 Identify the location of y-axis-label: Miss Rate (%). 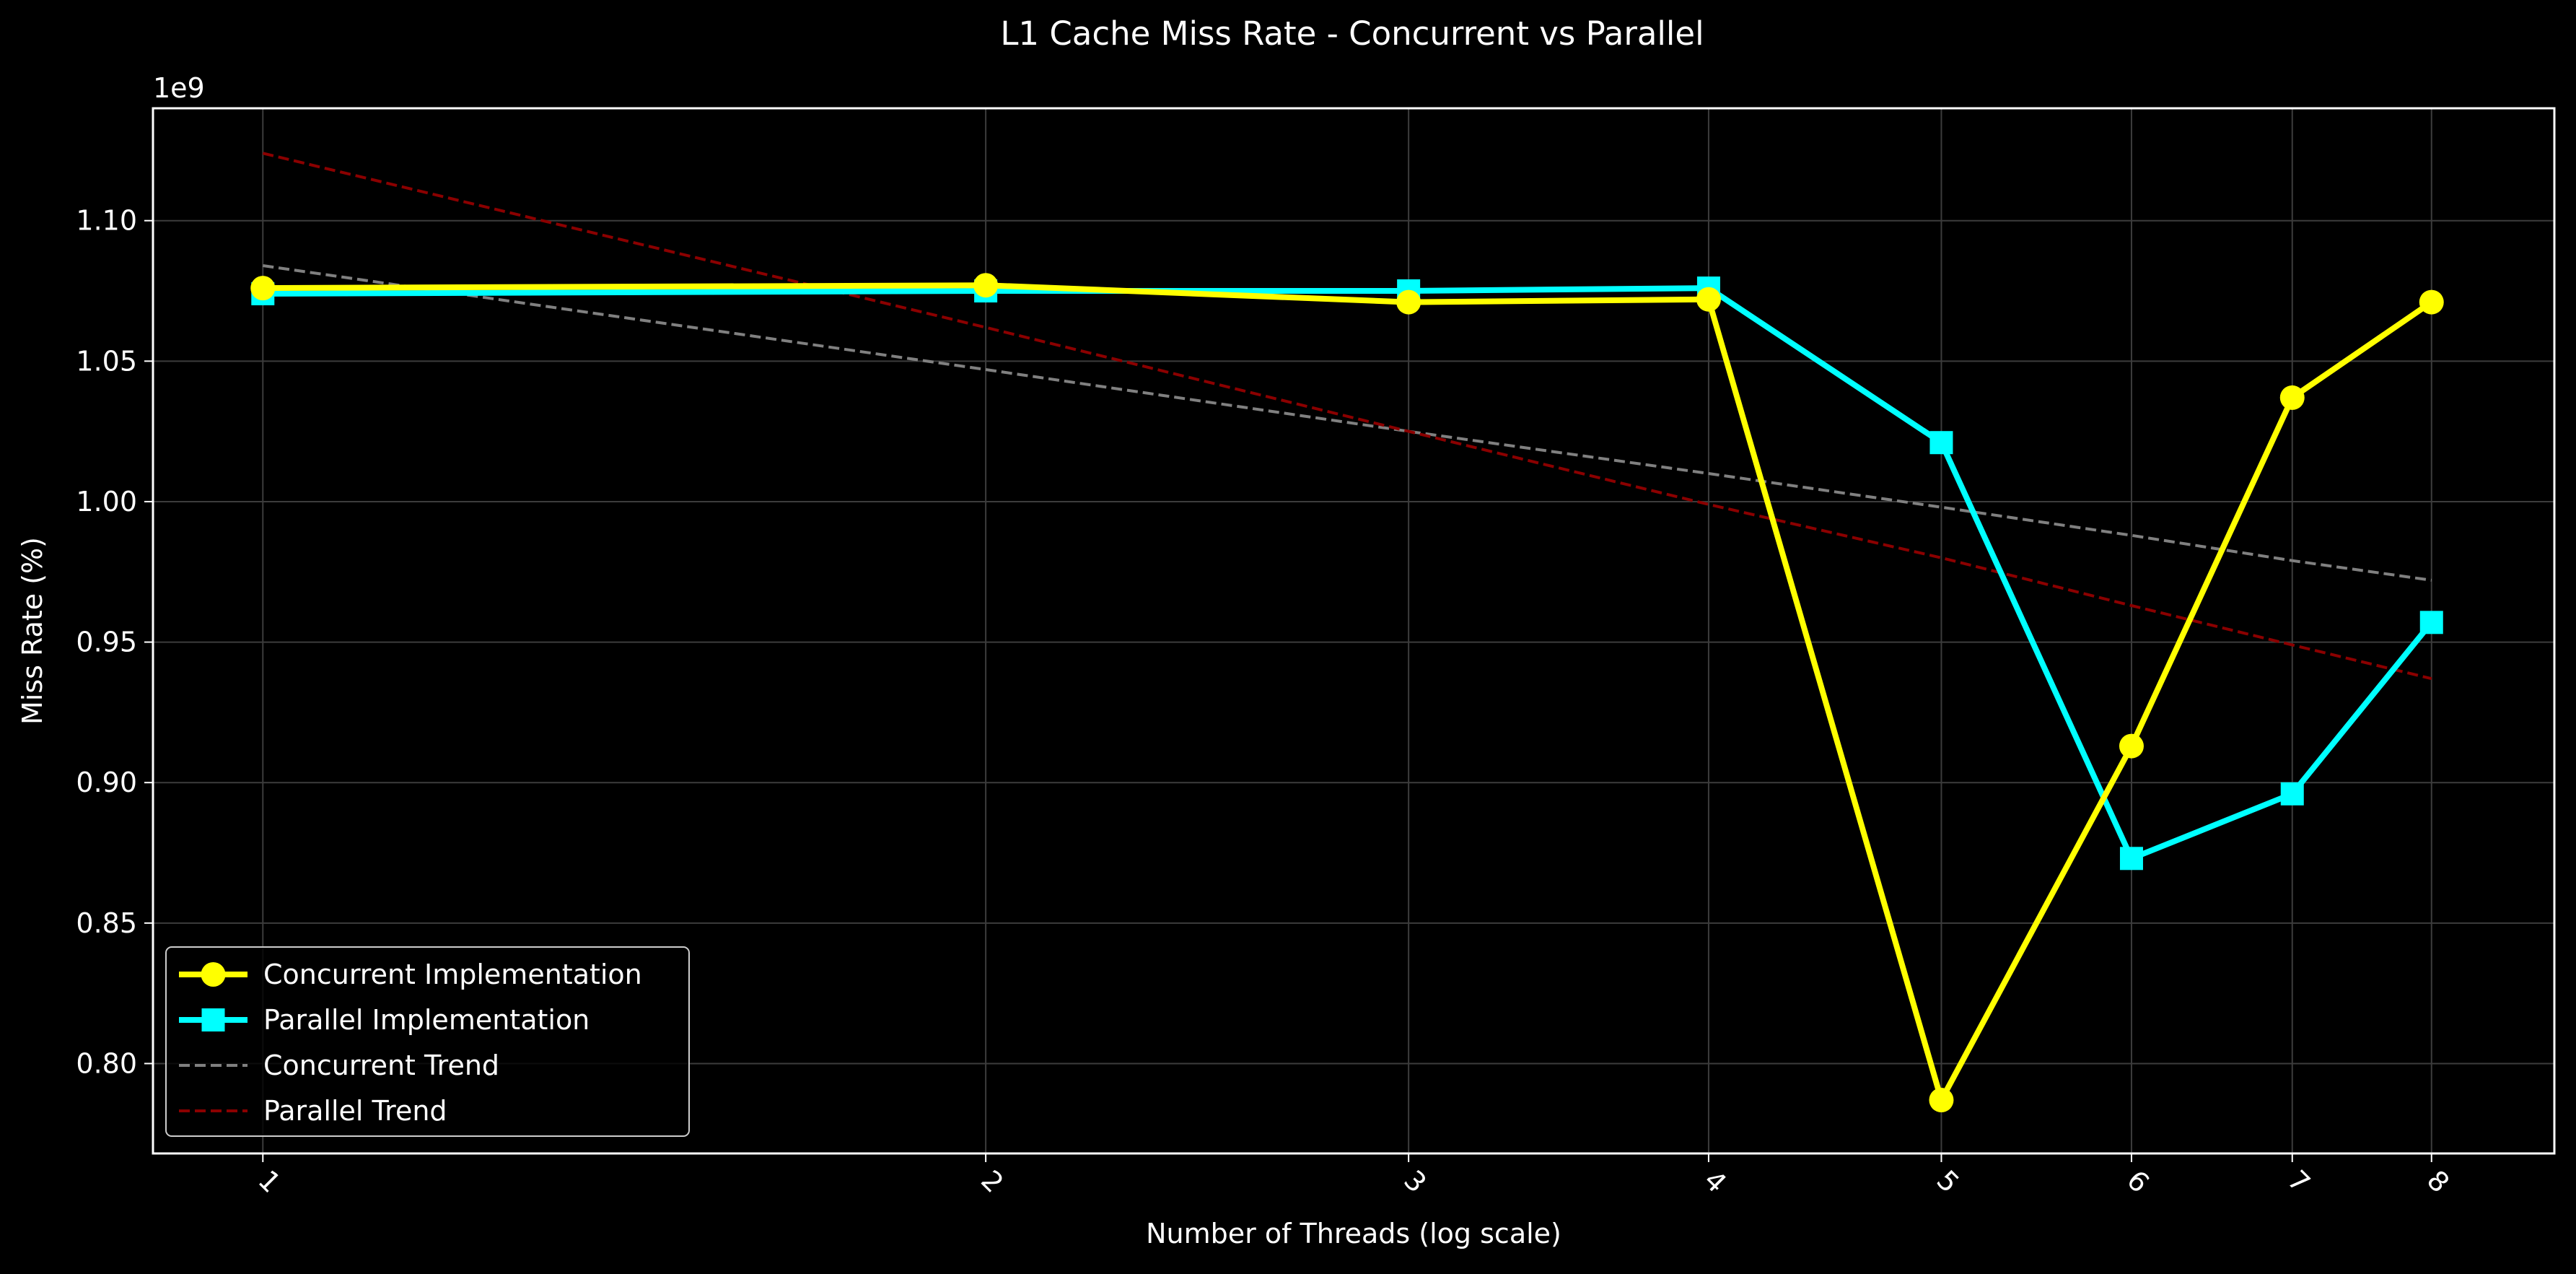
(32, 631).